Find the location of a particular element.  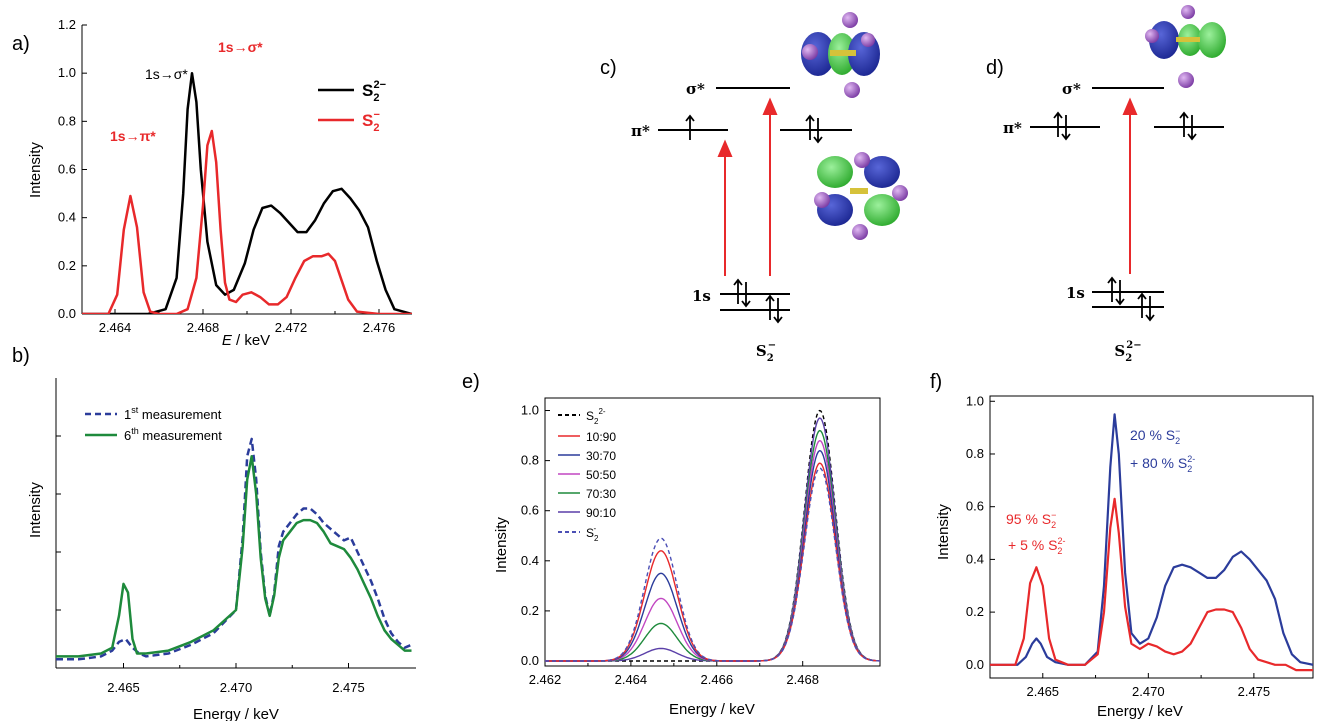

label-1s-c: 1s is located at coordinates (701, 296).